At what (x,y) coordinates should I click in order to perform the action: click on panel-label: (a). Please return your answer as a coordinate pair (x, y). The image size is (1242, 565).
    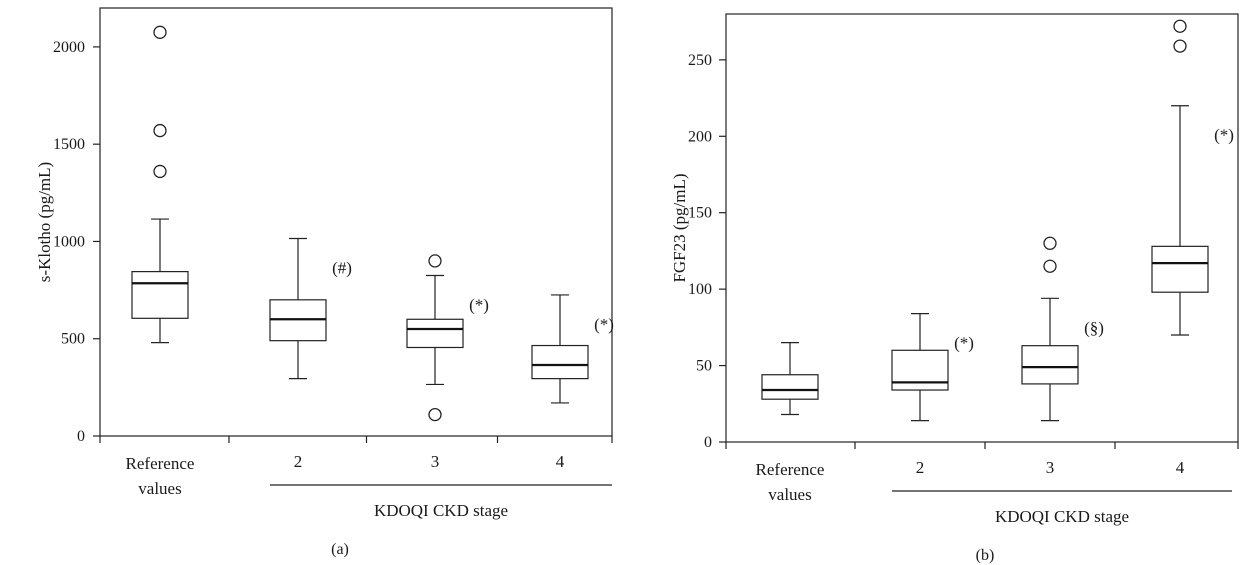
    Looking at the image, I should click on (340, 549).